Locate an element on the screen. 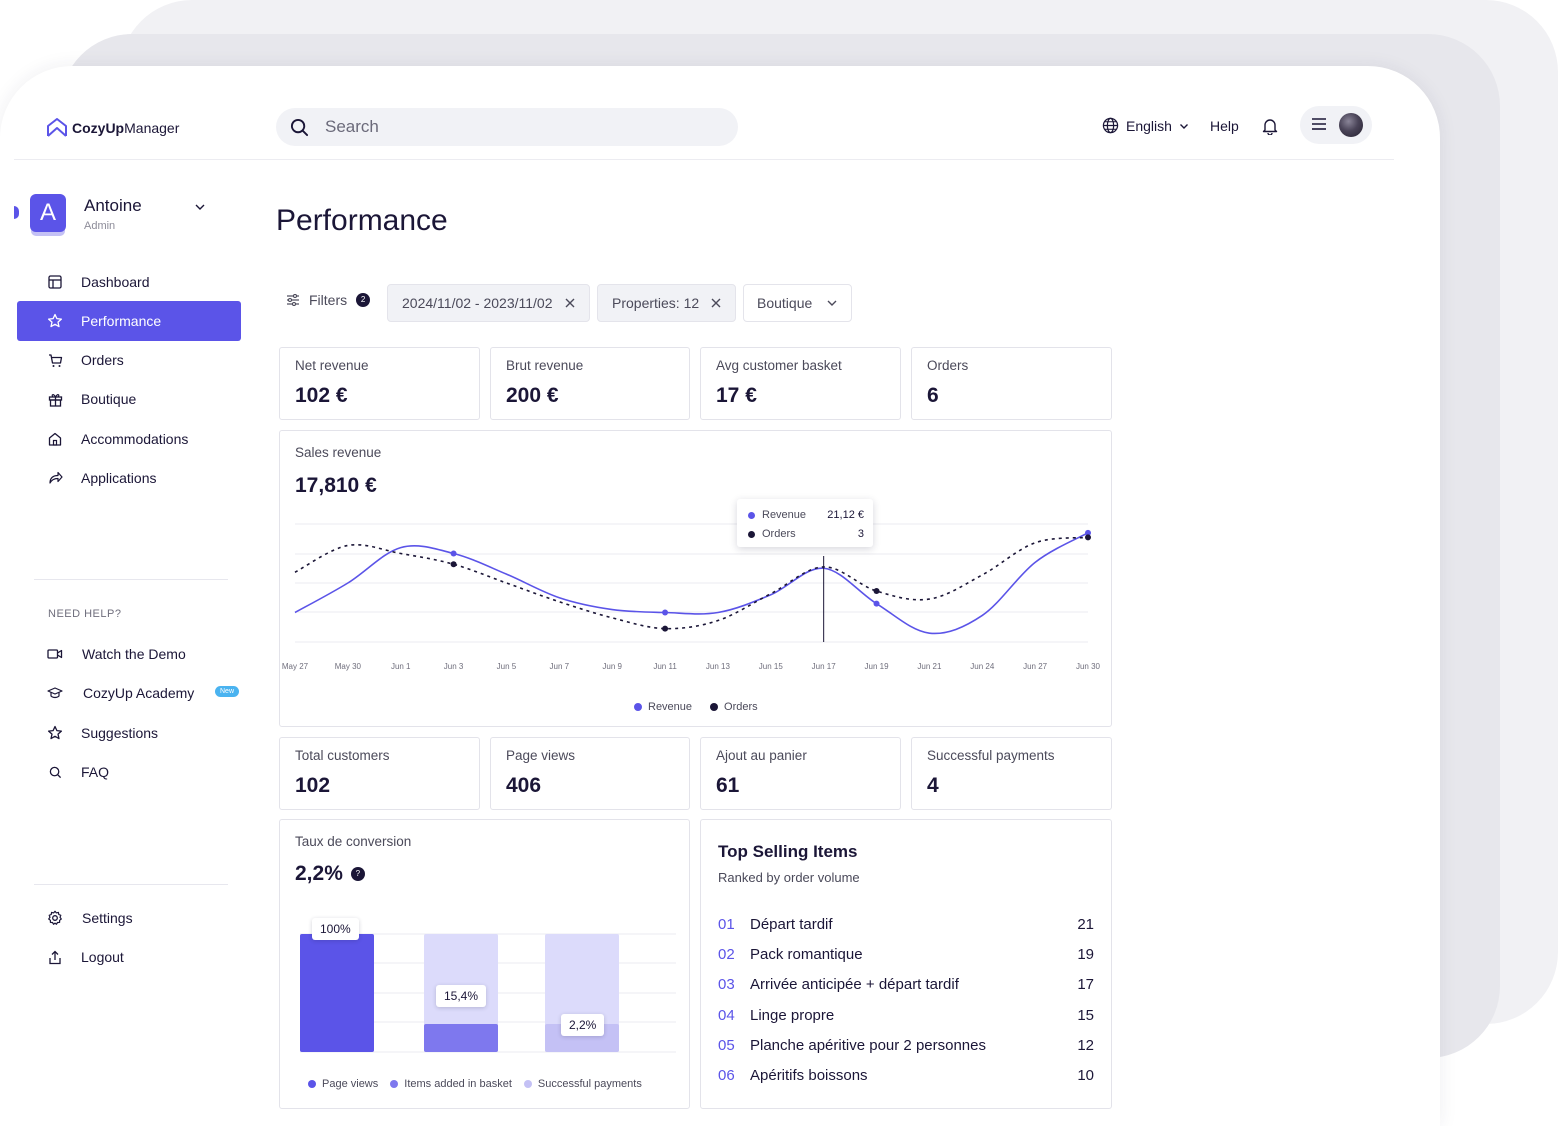 The width and height of the screenshot is (1558, 1126). x-tick-label: Jun 21 is located at coordinates (929, 666).